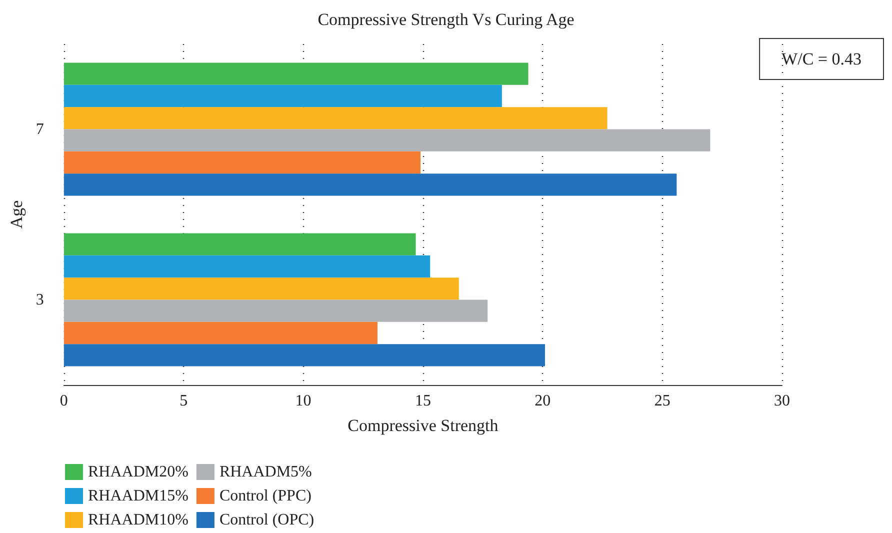 The width and height of the screenshot is (892, 533). What do you see at coordinates (303, 401) in the screenshot?
I see `x-tick-label: 10` at bounding box center [303, 401].